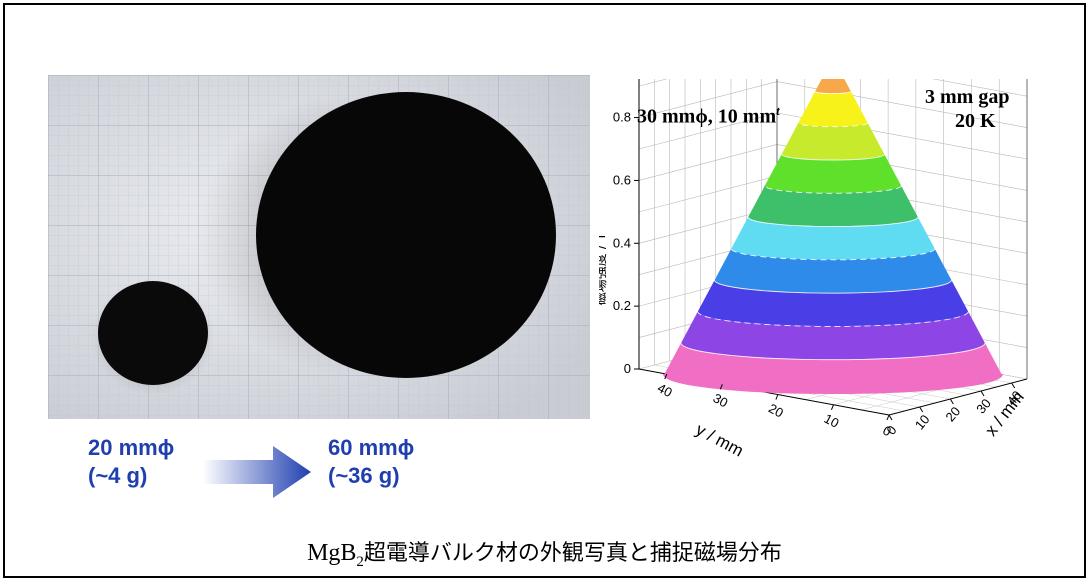  Describe the element at coordinates (967, 97) in the screenshot. I see `gap-label: 3 mm gap` at that location.